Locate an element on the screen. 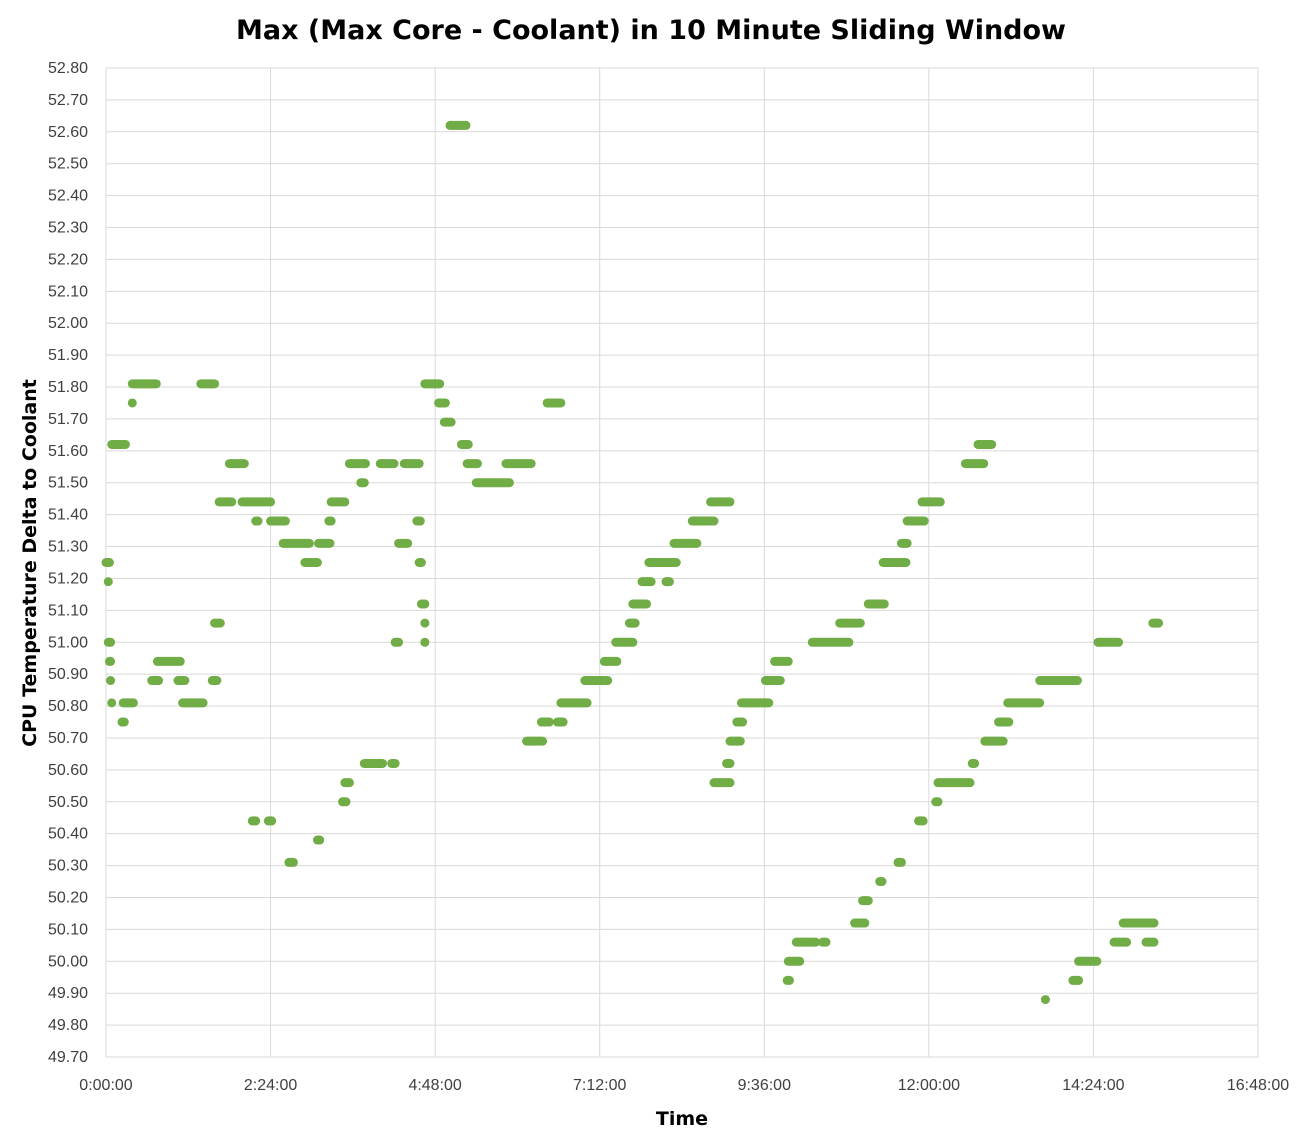  y-tick-label: 51.70 is located at coordinates (68, 419).